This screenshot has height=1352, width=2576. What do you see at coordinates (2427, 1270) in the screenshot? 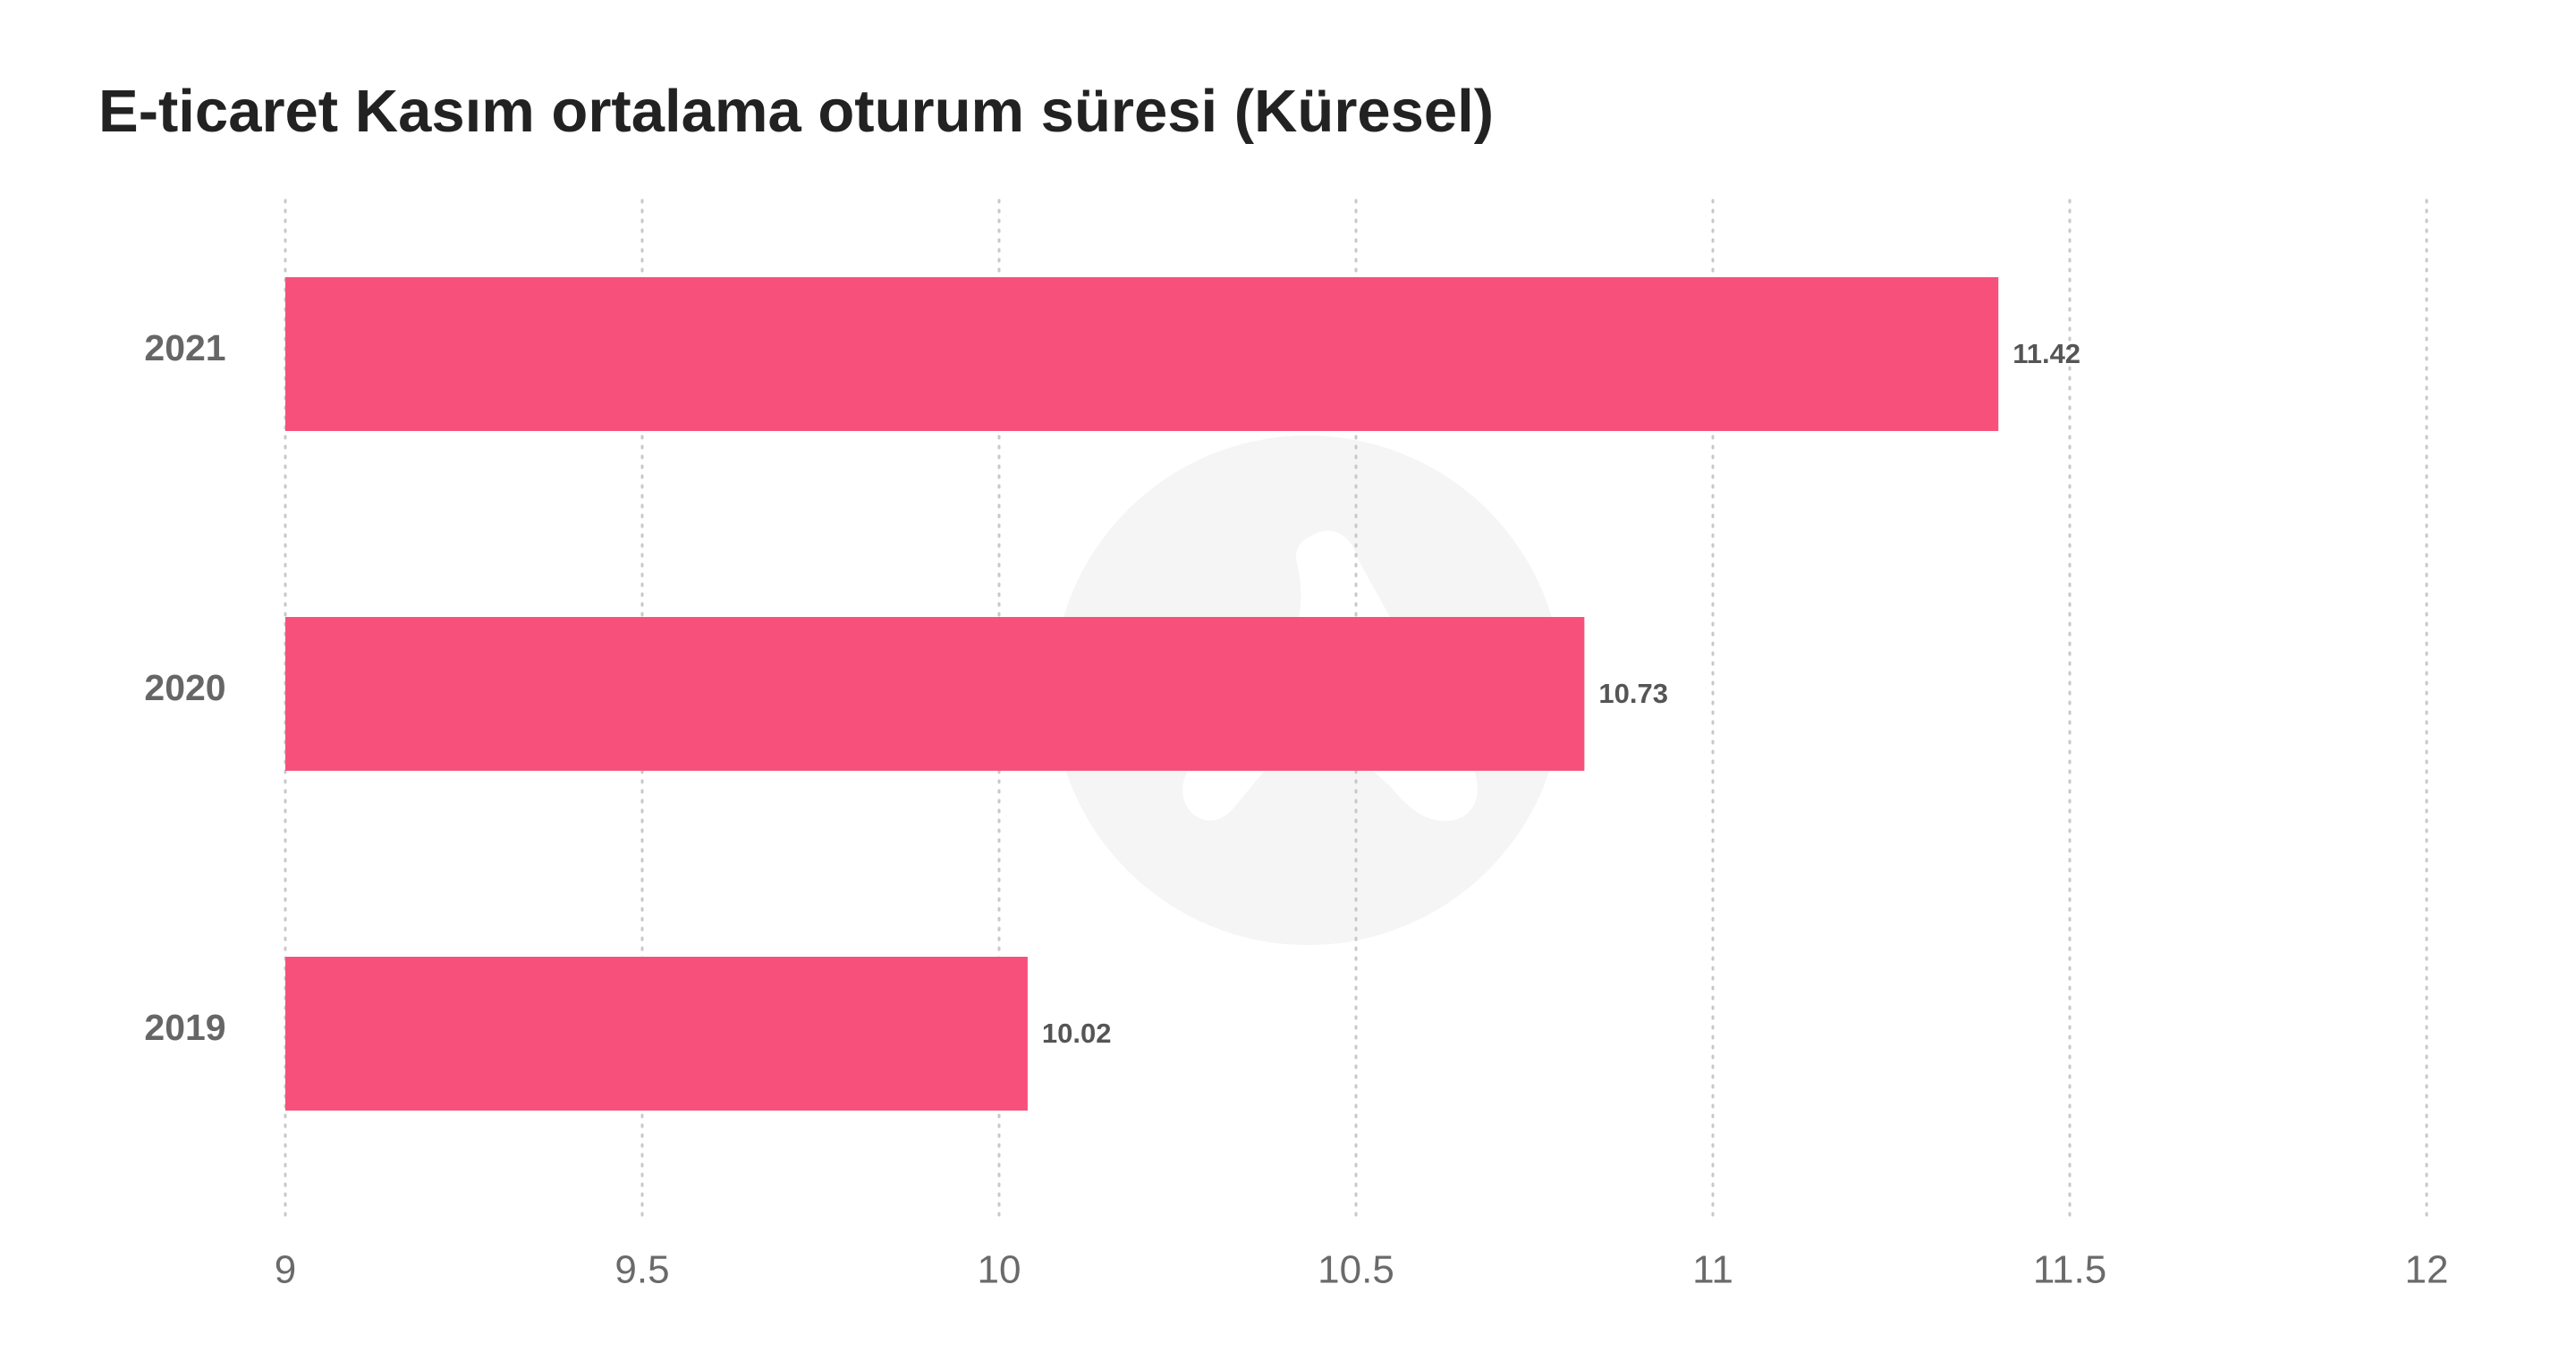
I see `x-tick-label: 12` at bounding box center [2427, 1270].